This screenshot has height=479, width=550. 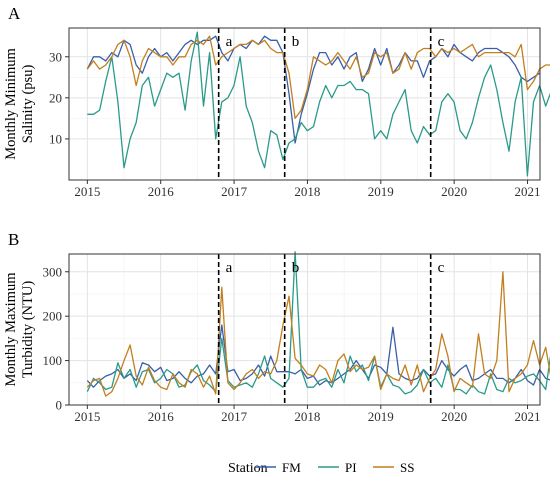 What do you see at coordinates (55, 97) in the screenshot?
I see `y-tick-label: 20` at bounding box center [55, 97].